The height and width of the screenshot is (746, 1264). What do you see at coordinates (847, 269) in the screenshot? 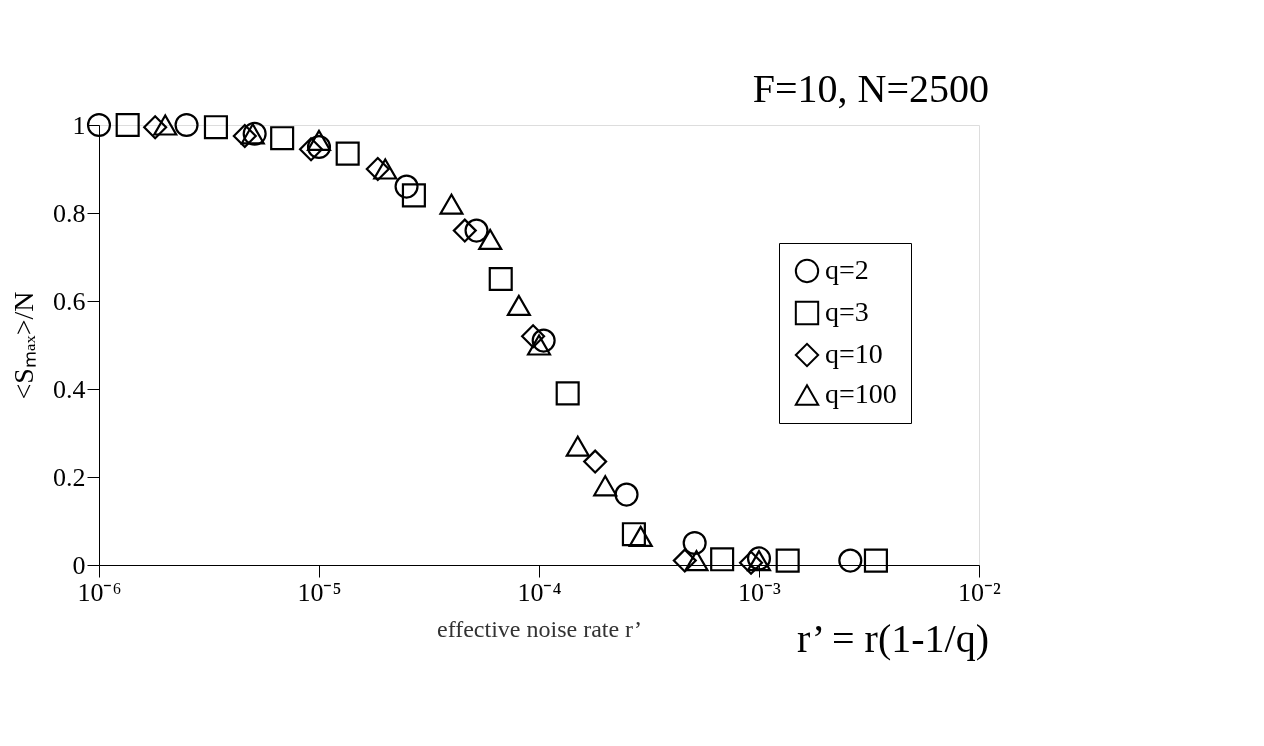
I see `legend-label: q=2` at bounding box center [847, 269].